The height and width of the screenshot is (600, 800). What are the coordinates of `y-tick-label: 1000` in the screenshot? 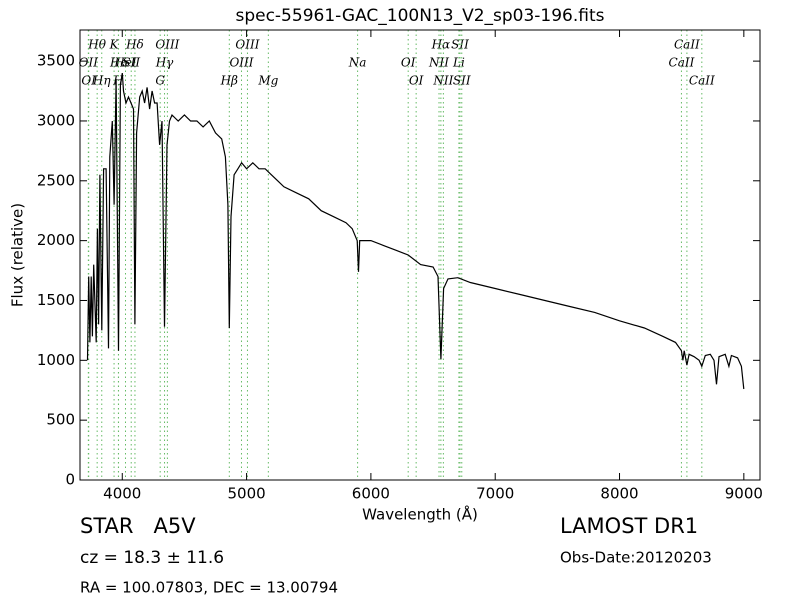 It's located at (56, 360).